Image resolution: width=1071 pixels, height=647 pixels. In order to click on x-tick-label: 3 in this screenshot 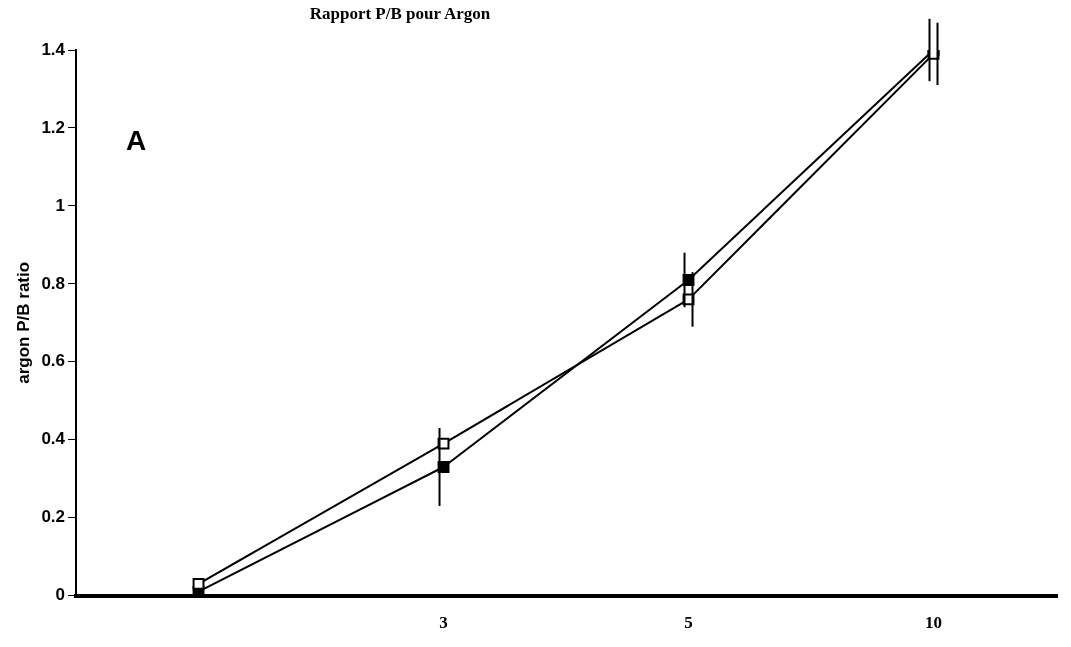, I will do `click(443, 623)`.